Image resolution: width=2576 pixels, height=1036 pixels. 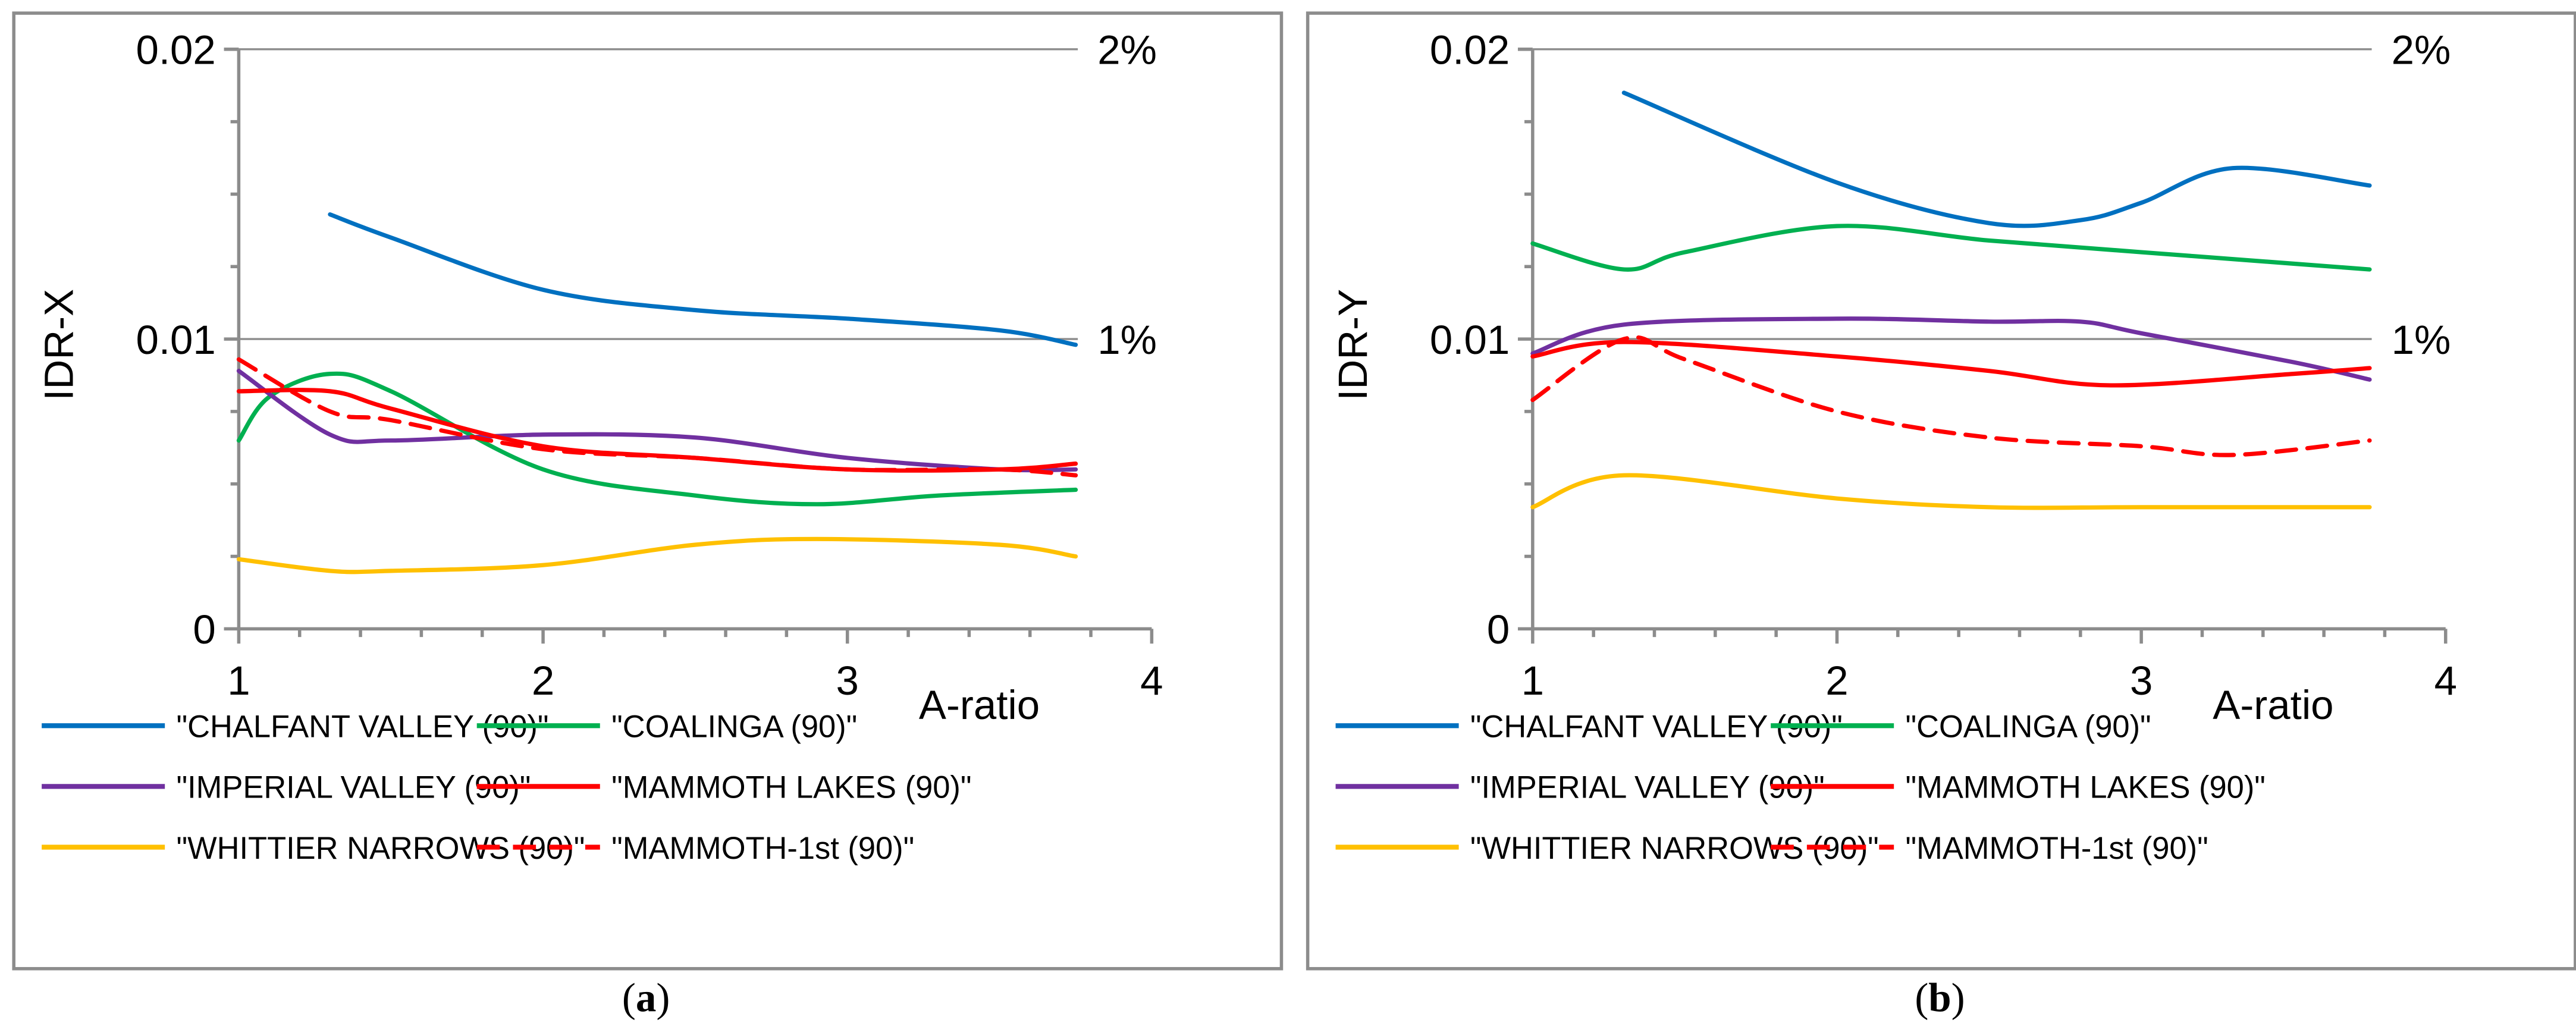 I want to click on panel-caption: (a), so click(x=646, y=998).